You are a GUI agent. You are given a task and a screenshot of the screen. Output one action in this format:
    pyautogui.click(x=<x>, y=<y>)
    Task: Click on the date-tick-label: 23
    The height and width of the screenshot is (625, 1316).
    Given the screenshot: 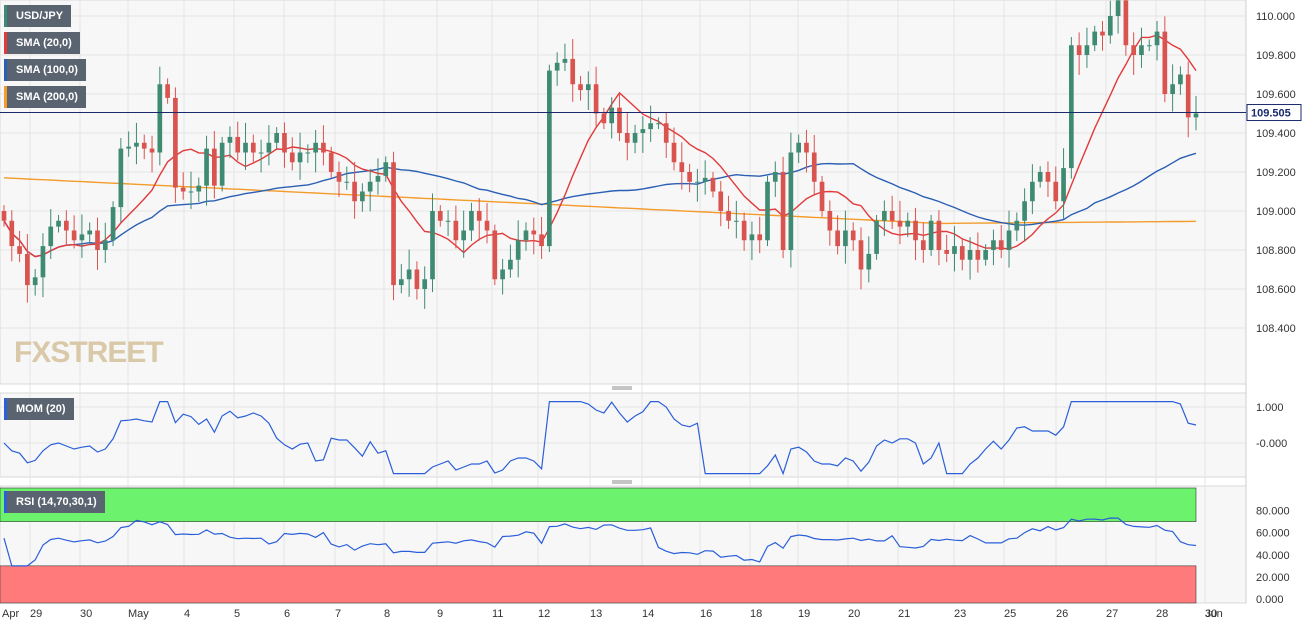 What is the action you would take?
    pyautogui.click(x=960, y=614)
    